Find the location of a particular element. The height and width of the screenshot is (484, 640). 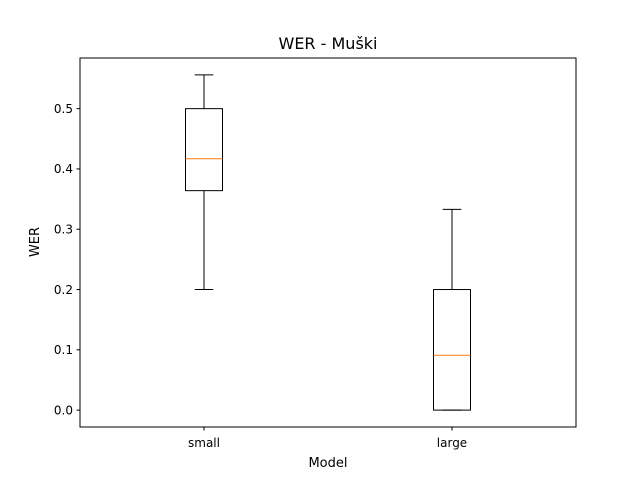

y-tick-label: 0.2 is located at coordinates (63, 290).